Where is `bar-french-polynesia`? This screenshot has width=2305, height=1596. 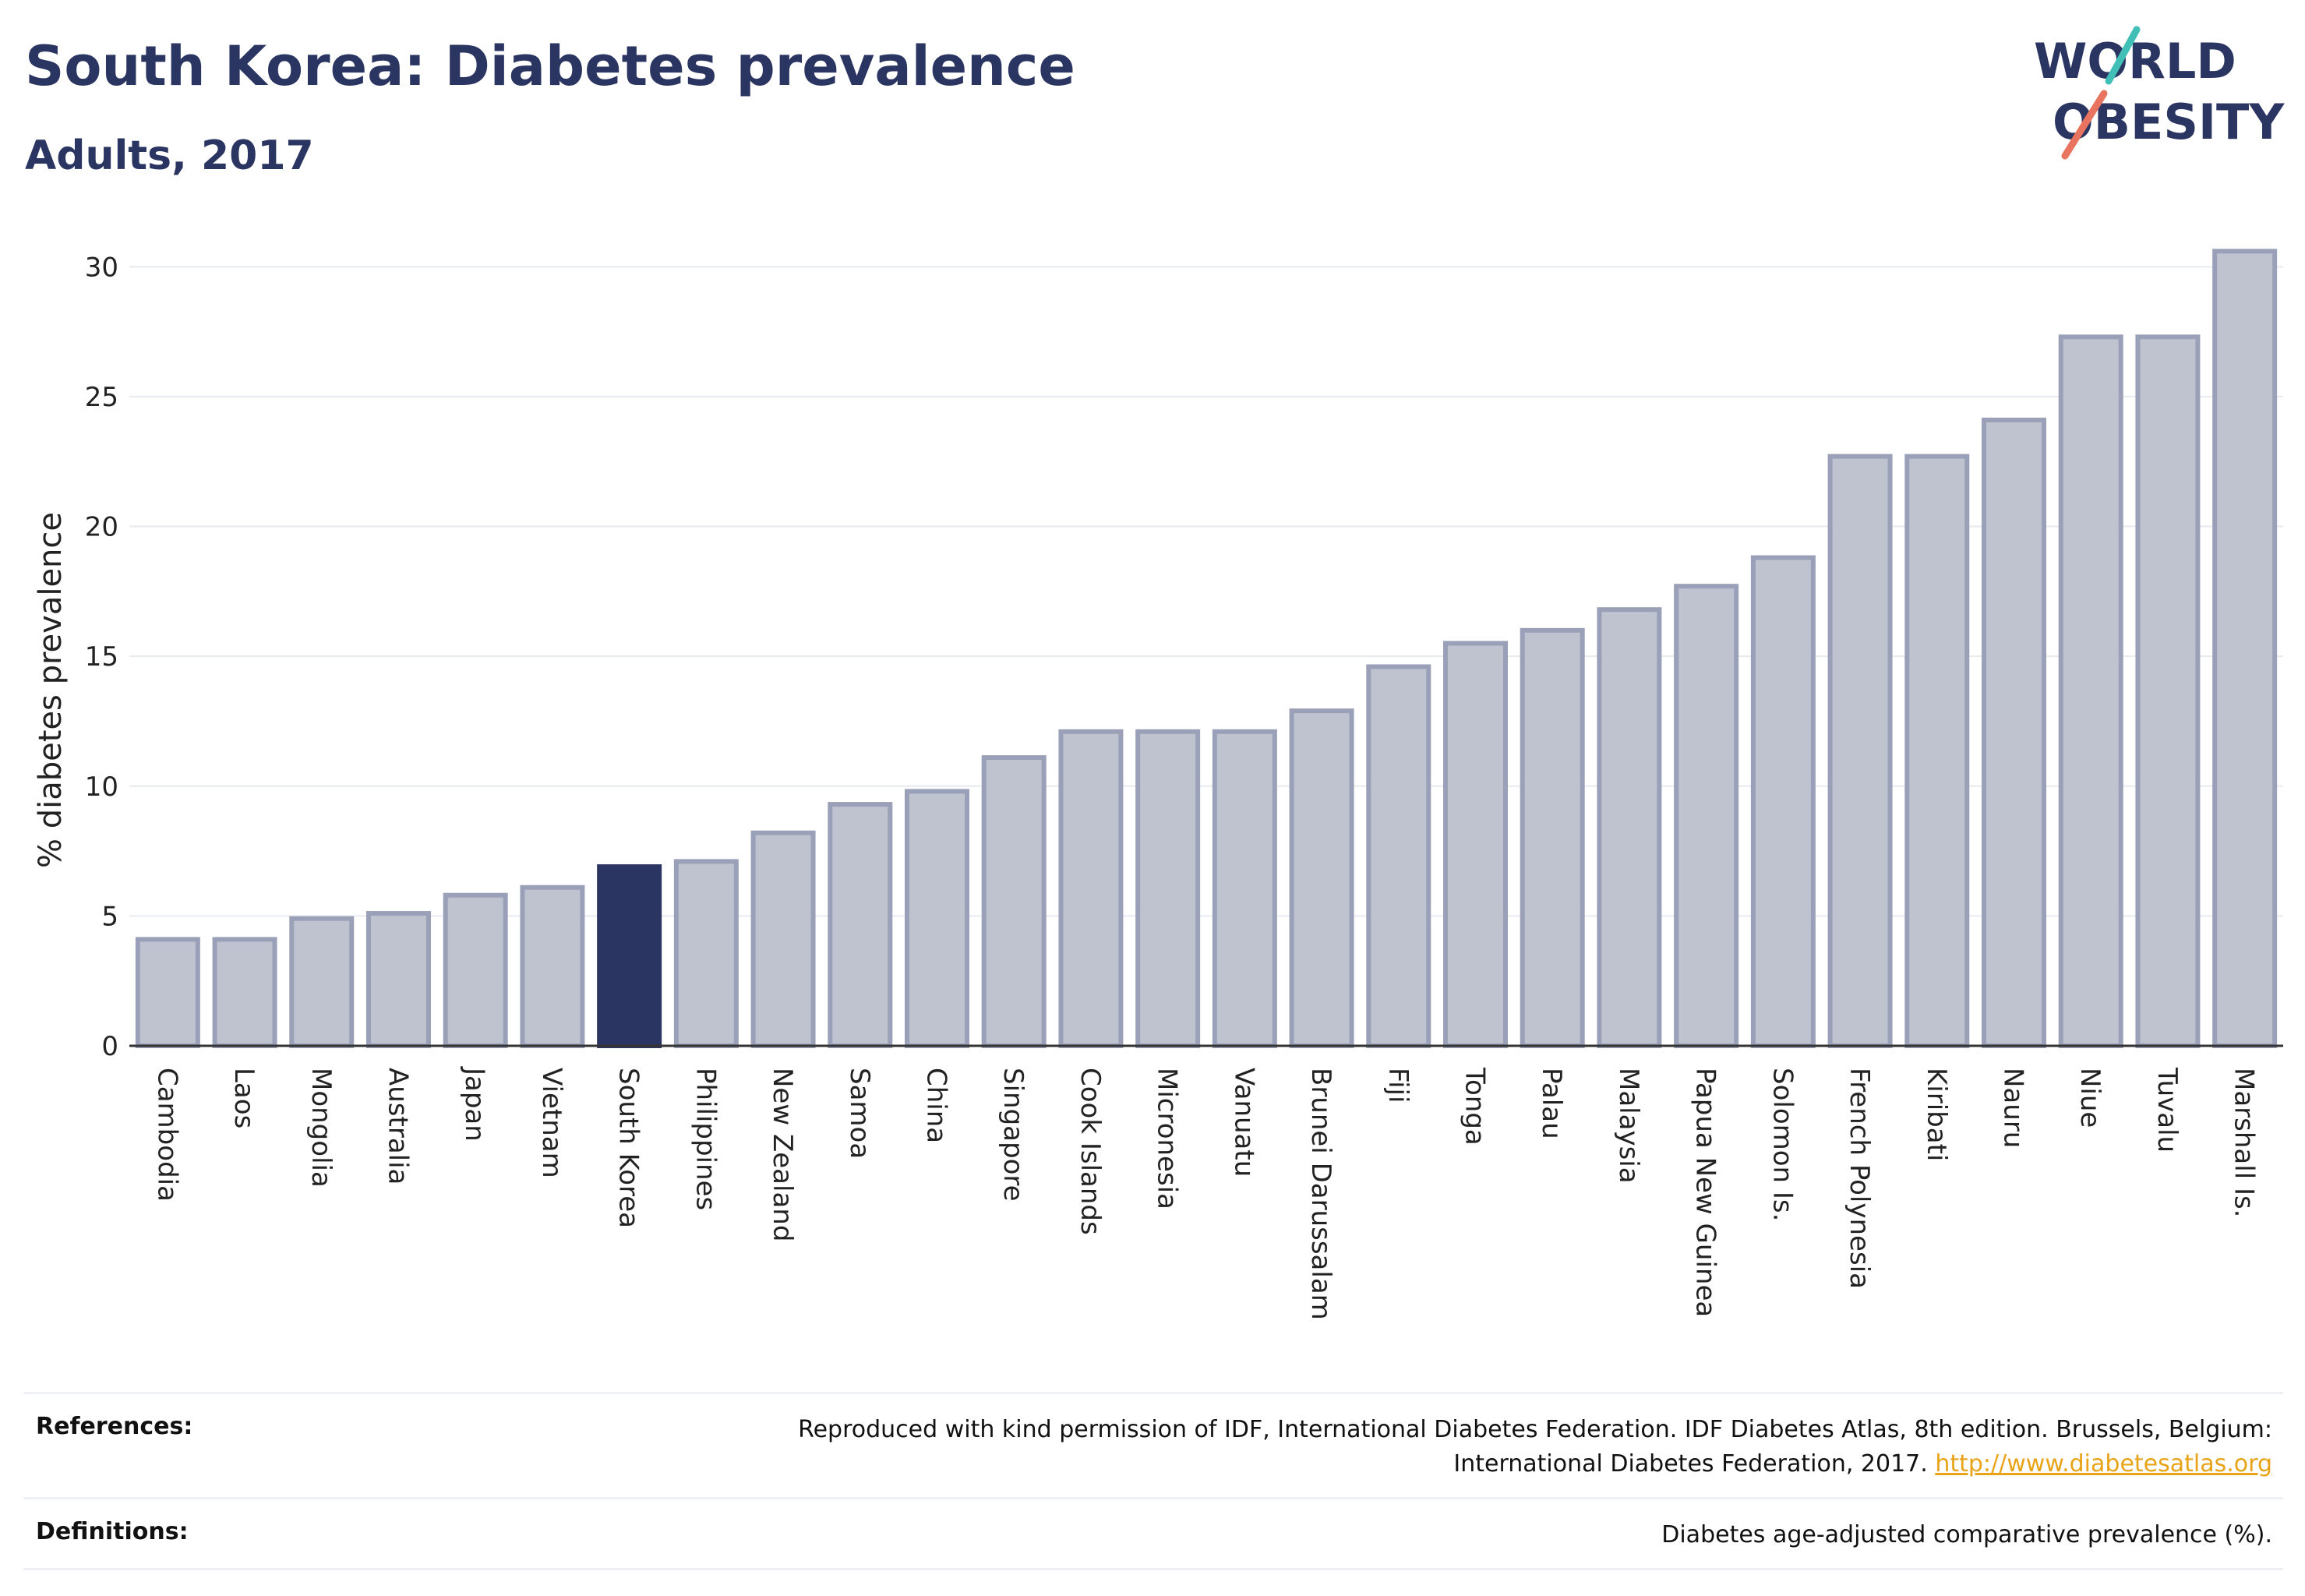 bar-french-polynesia is located at coordinates (1860, 751).